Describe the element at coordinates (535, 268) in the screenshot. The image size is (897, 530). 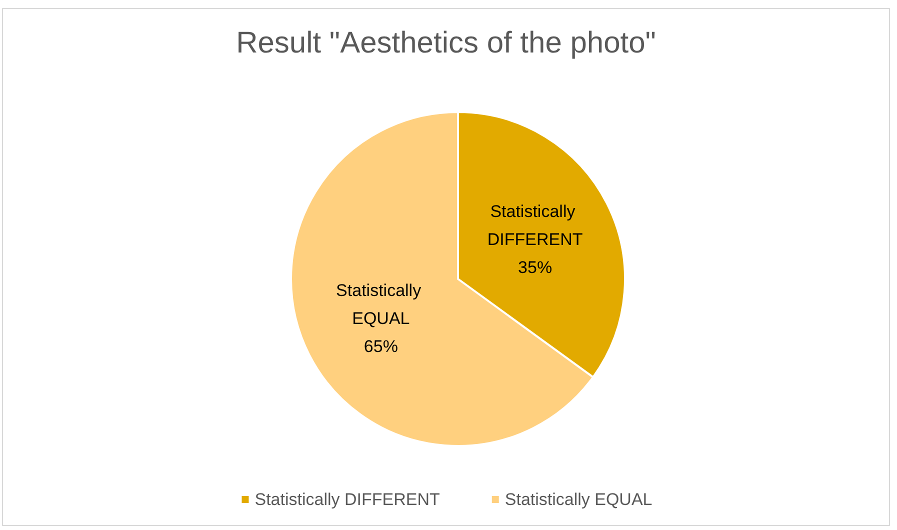
I see `data-label: 35%` at that location.